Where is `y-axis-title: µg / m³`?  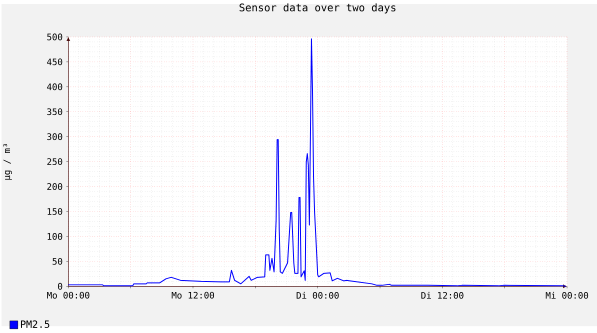
y-axis-title: µg / m³ is located at coordinates (7, 162).